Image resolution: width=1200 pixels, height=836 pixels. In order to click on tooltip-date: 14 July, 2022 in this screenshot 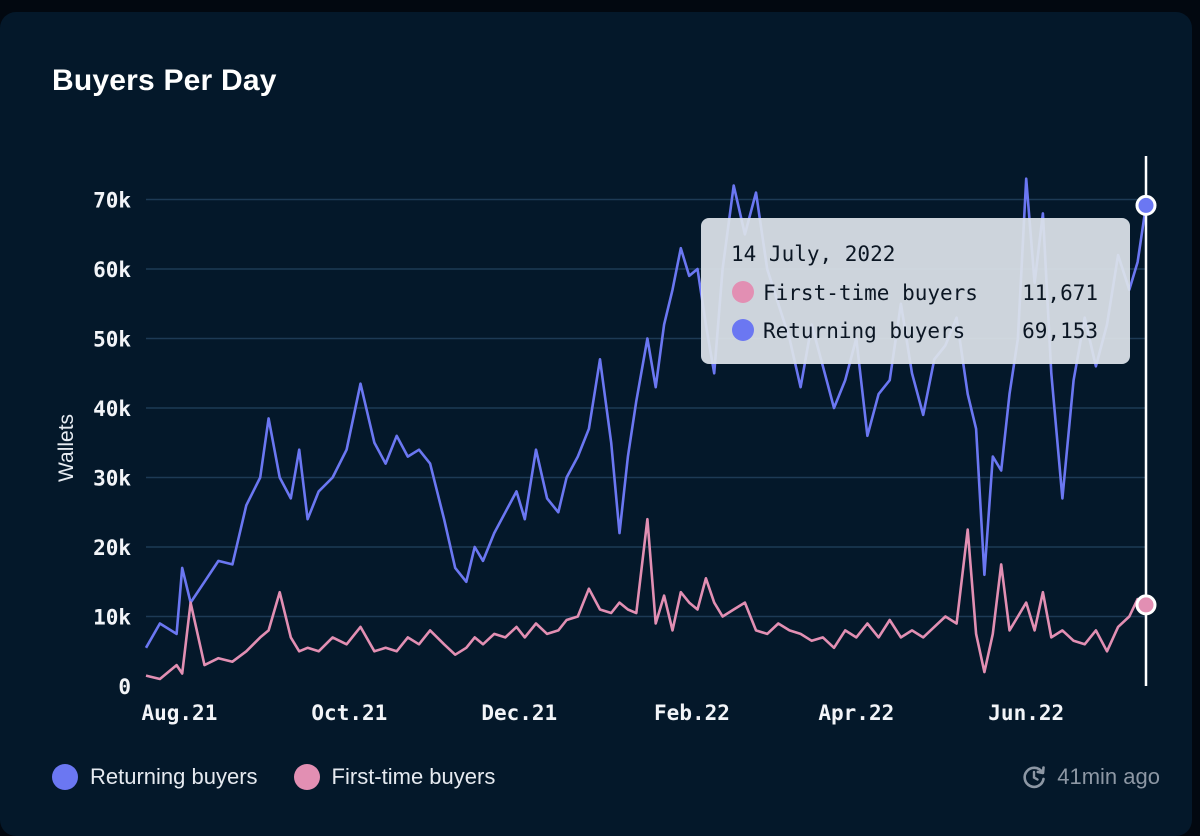, I will do `click(813, 254)`.